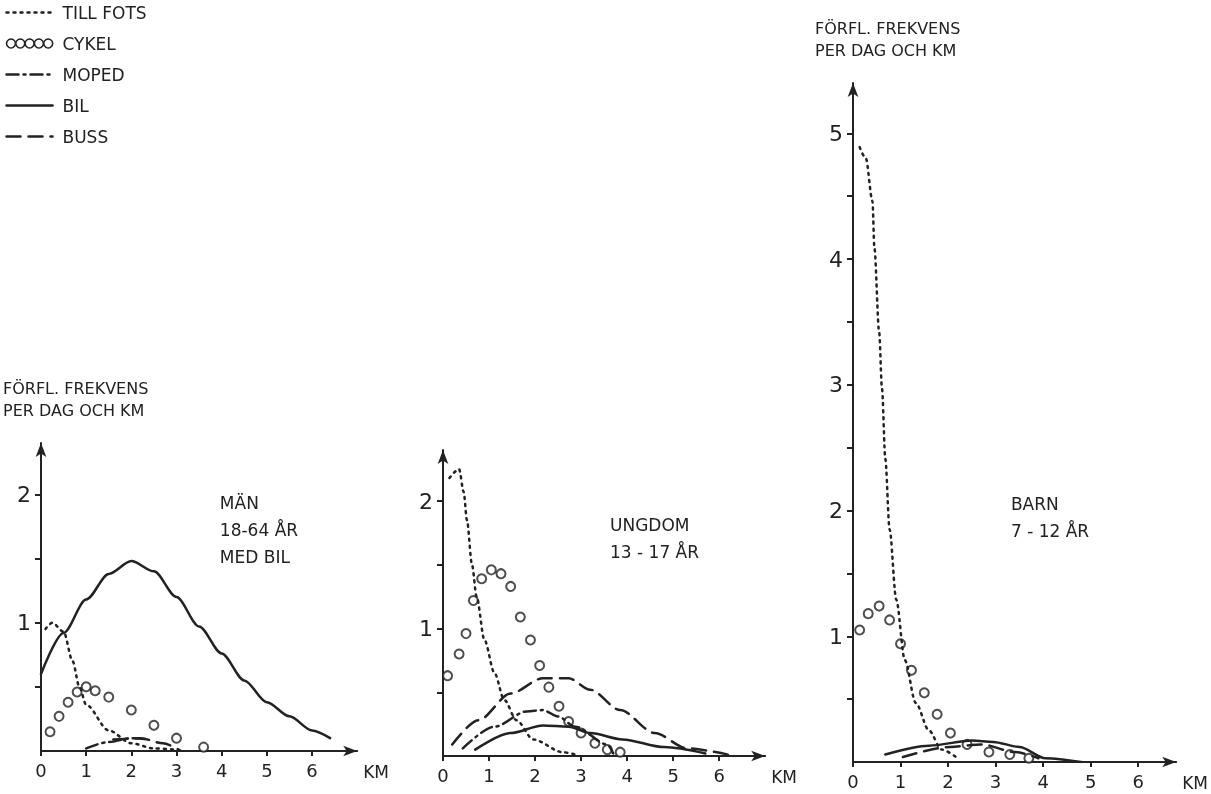 This screenshot has width=1211, height=794. I want to click on y-tick-label: 3, so click(836, 385).